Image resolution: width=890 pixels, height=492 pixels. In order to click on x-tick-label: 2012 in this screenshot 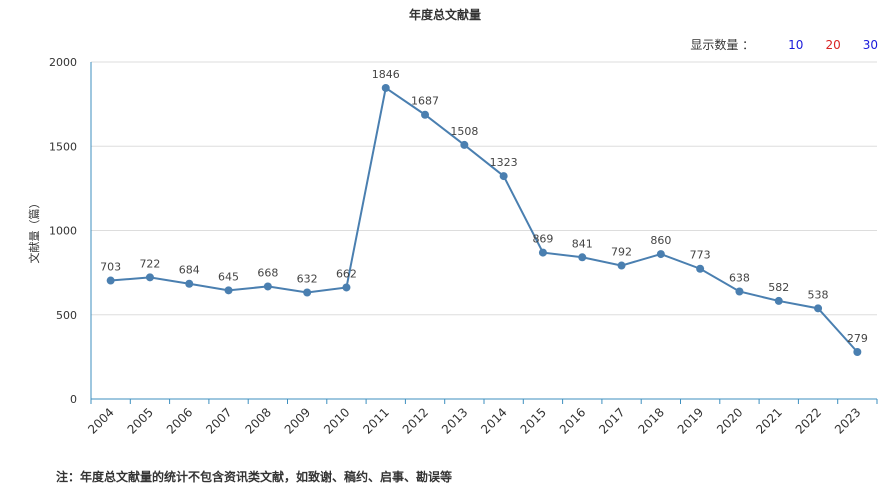, I will do `click(415, 420)`.